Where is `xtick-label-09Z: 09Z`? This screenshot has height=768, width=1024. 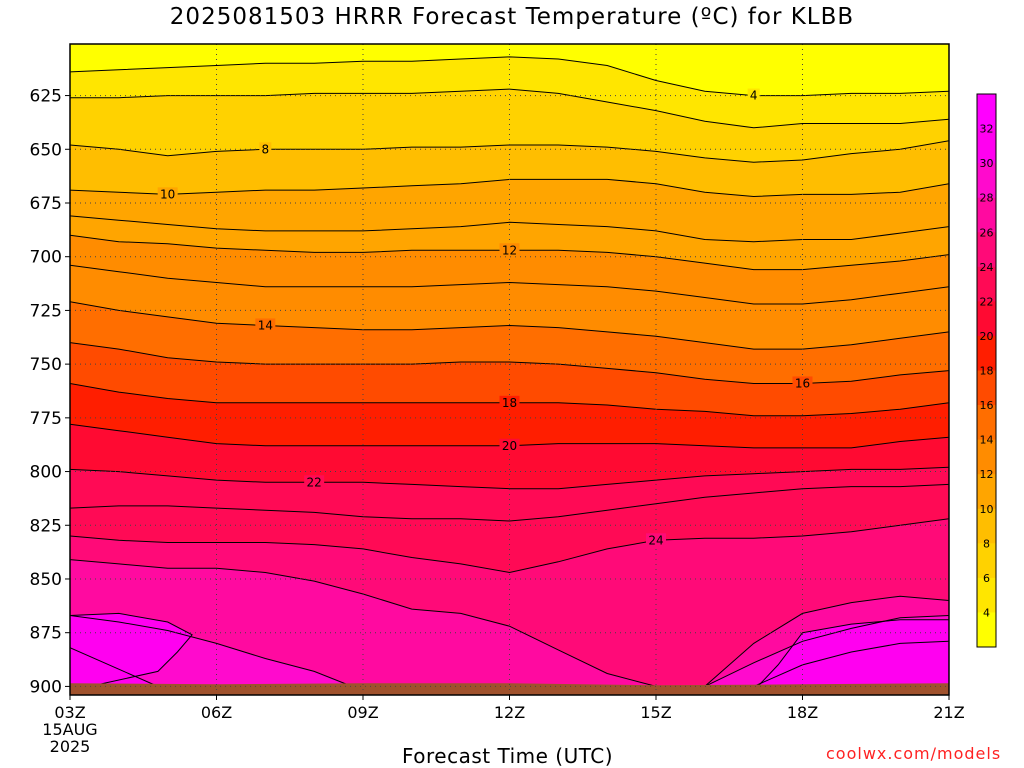 xtick-label-09Z: 09Z is located at coordinates (362, 712).